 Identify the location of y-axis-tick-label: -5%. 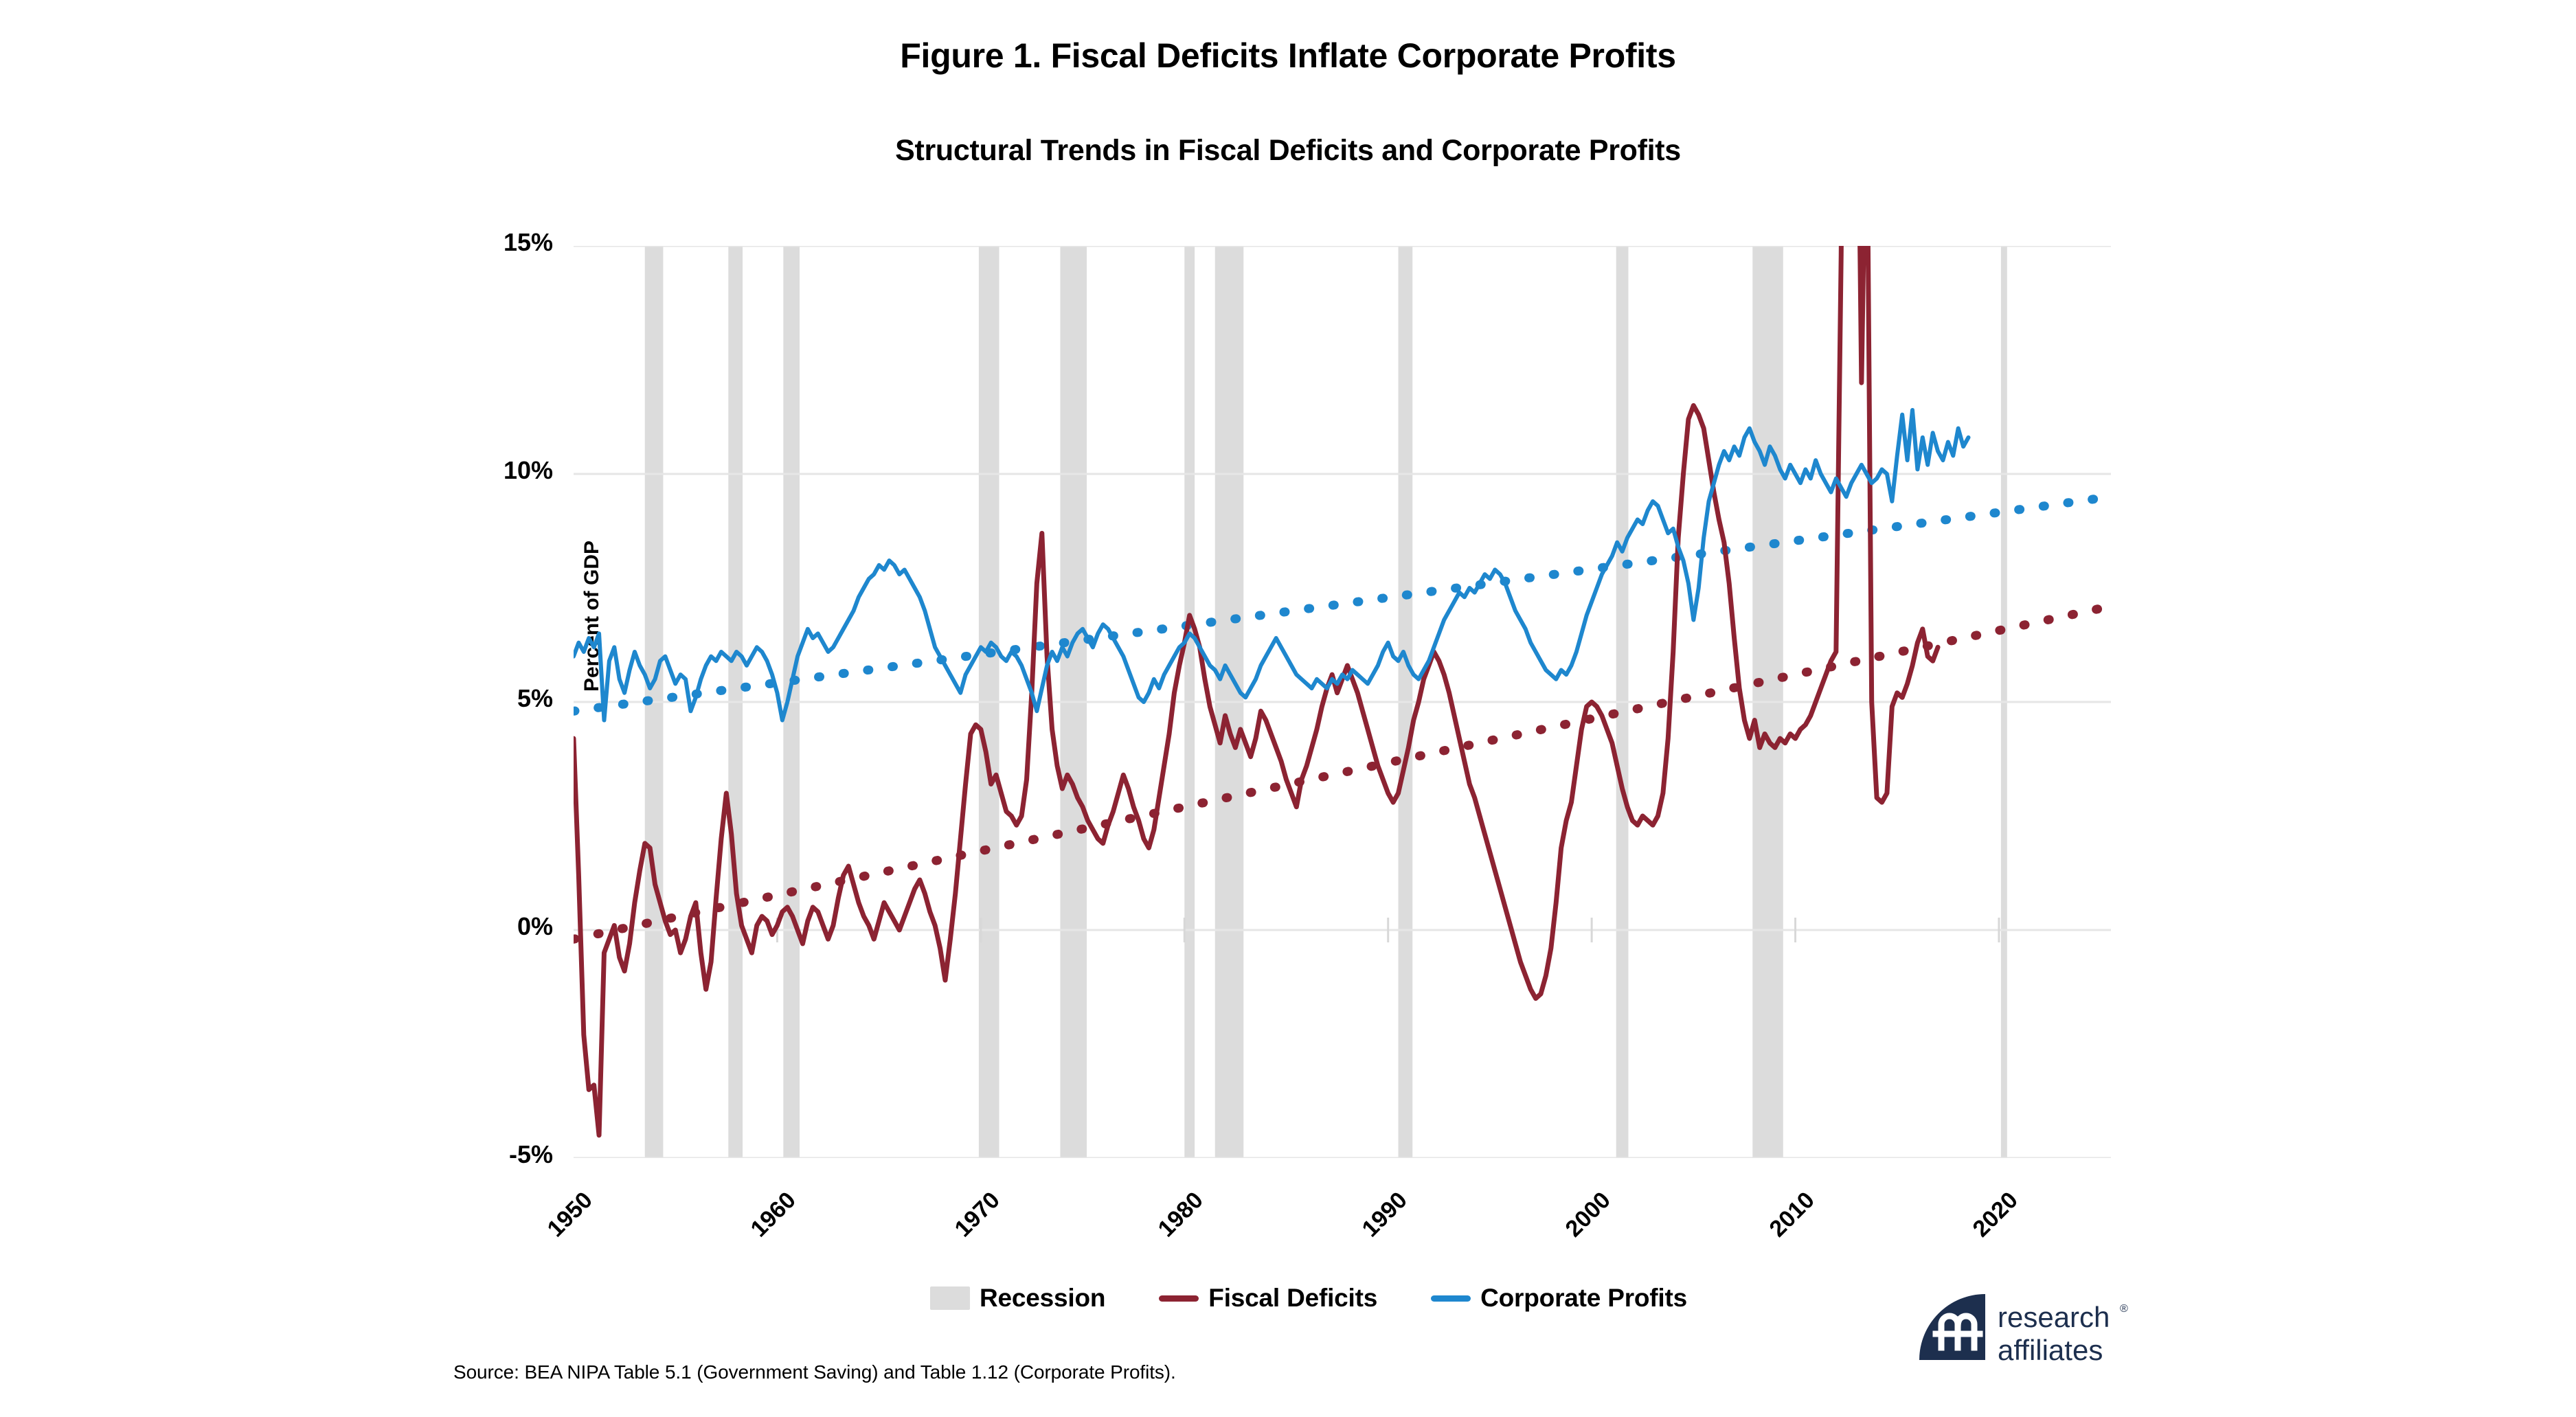
(530, 1154).